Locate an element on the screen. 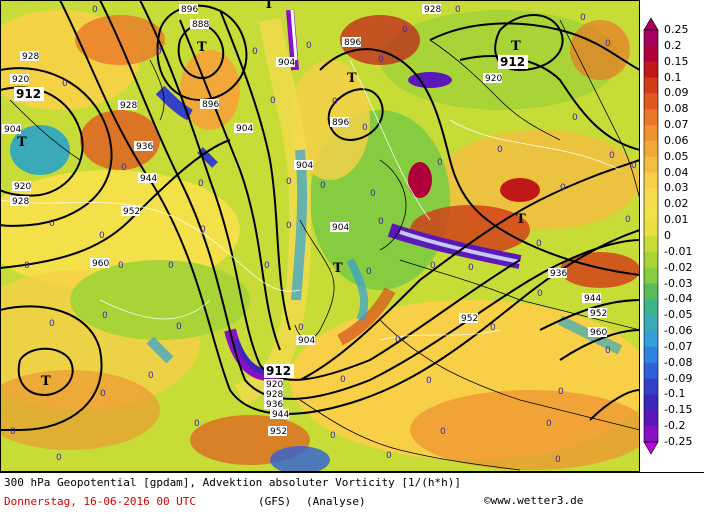  svg-text: 960 is located at coordinates (100, 264).